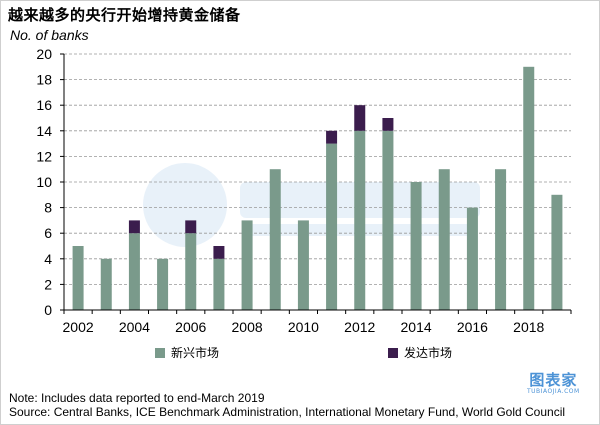  What do you see at coordinates (472, 327) in the screenshot?
I see `x-tick-label: 2016` at bounding box center [472, 327].